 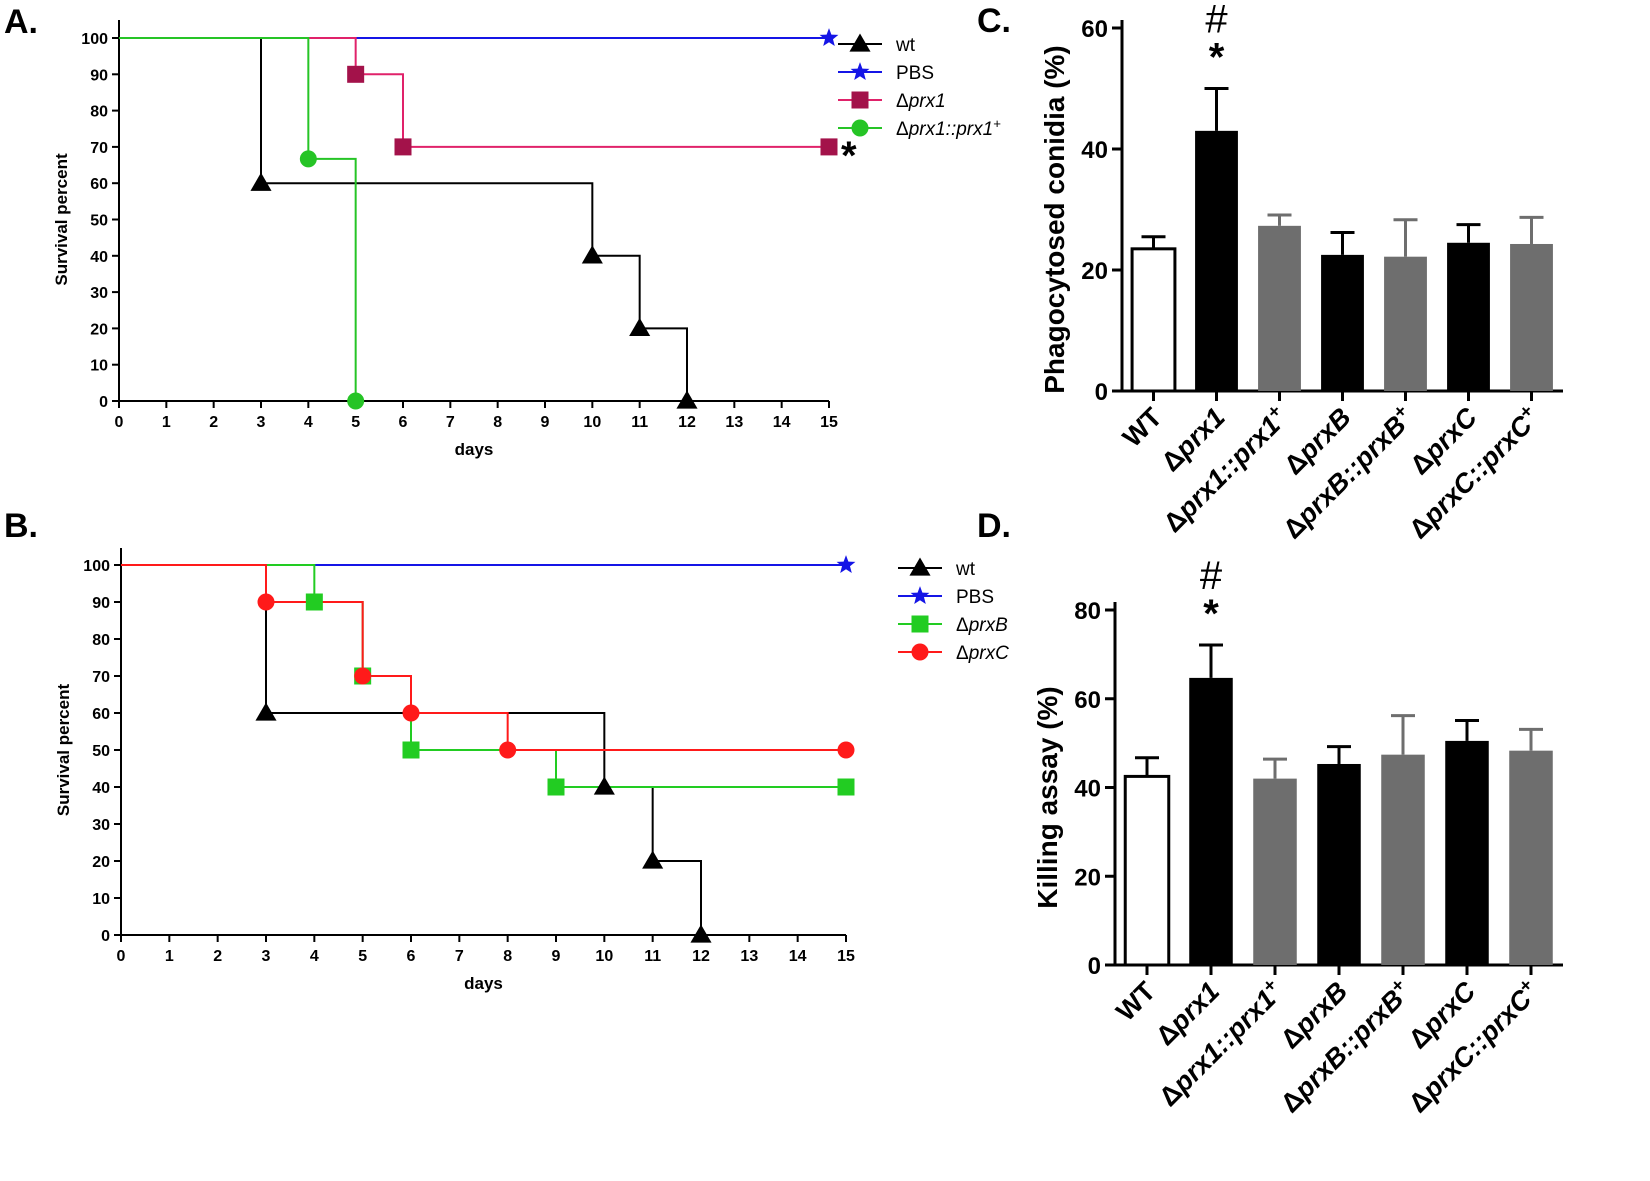 What do you see at coordinates (902, 129) in the screenshot?
I see `legend-label-prx1comp-prefix: Δ` at bounding box center [902, 129].